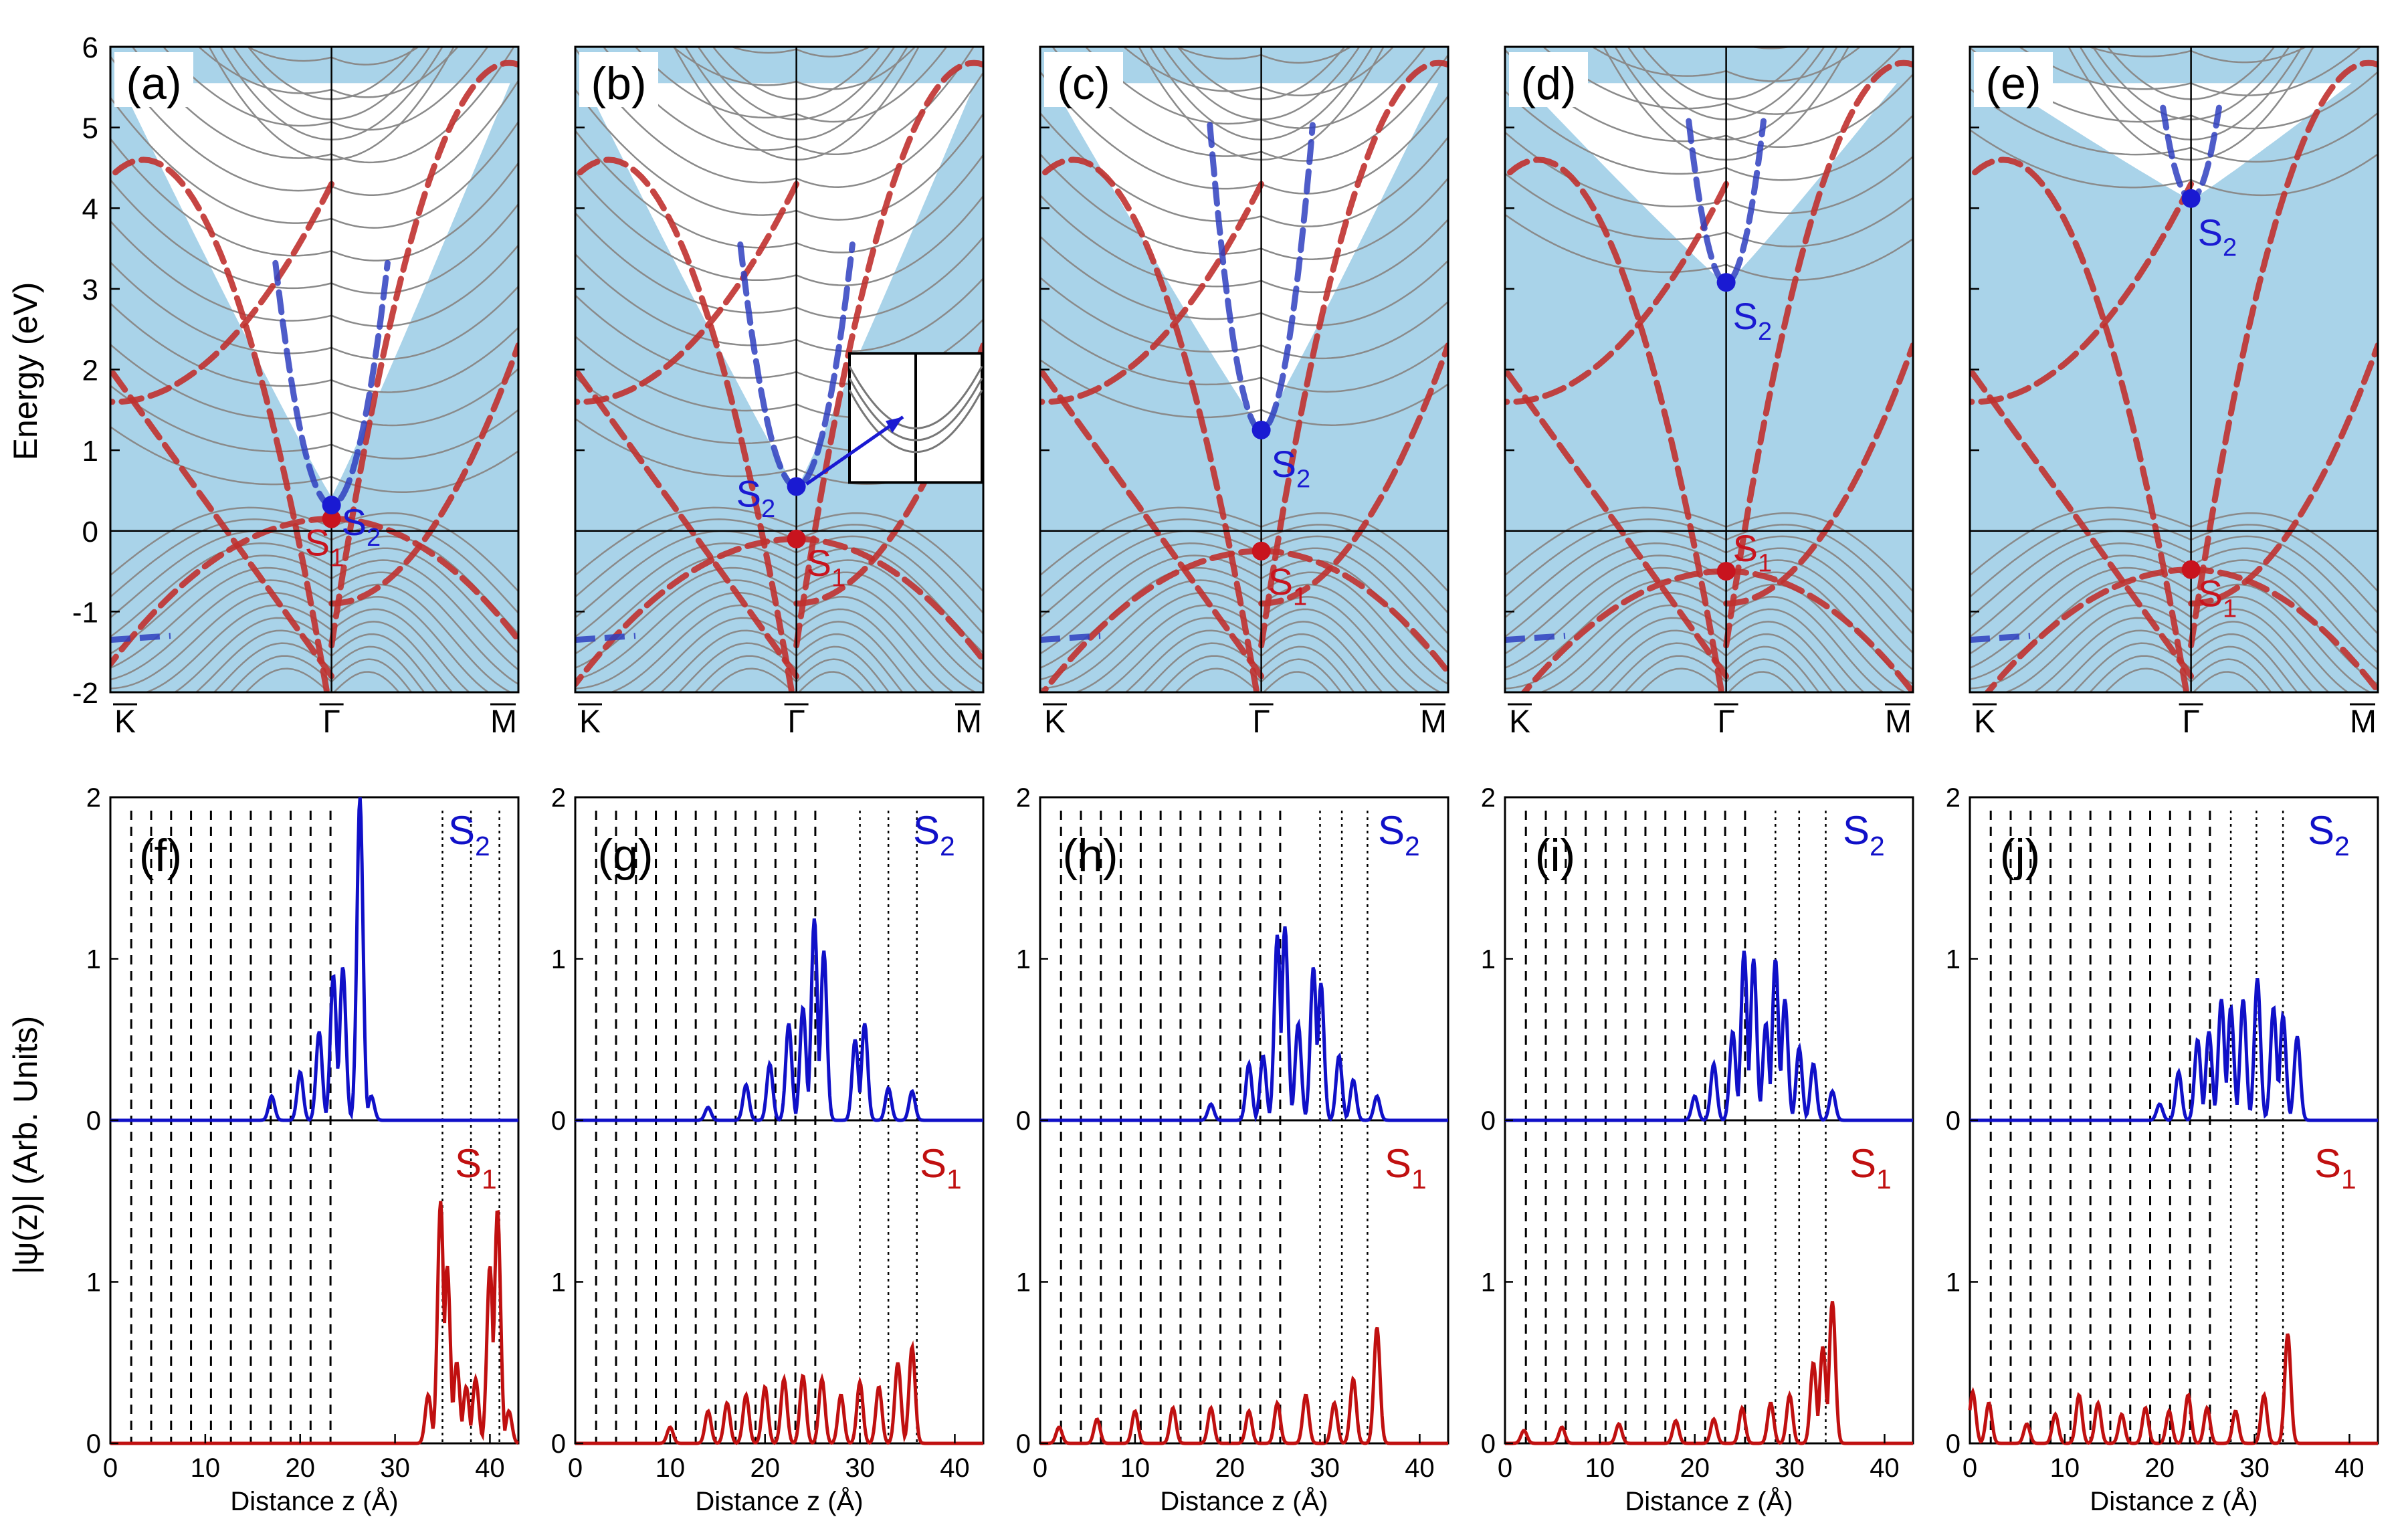 The image size is (2408, 1535). What do you see at coordinates (915, 409) in the screenshot?
I see `inset-band` at bounding box center [915, 409].